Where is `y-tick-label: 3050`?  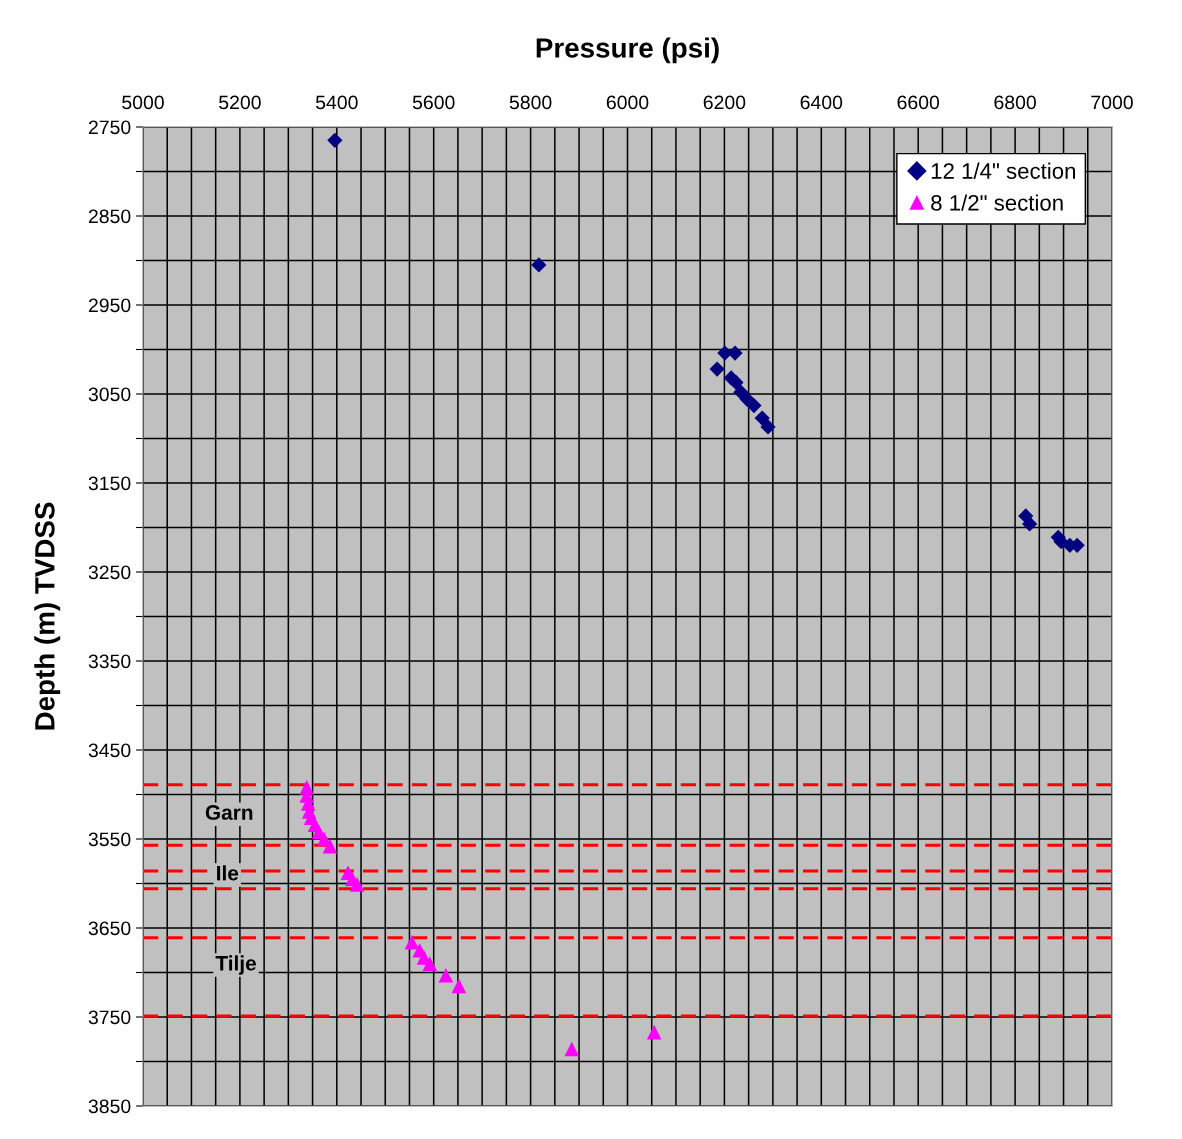
y-tick-label: 3050 is located at coordinates (109, 394).